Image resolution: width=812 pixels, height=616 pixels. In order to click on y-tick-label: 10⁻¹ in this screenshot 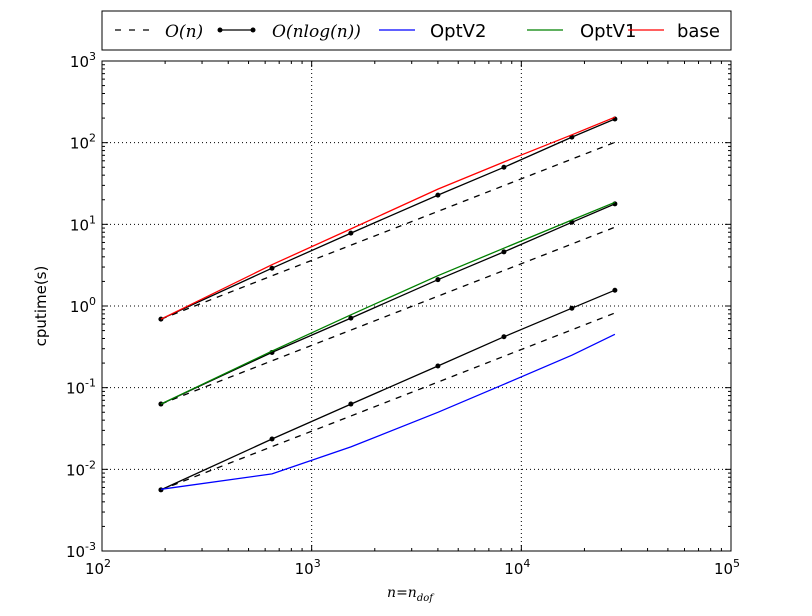, I will do `click(81, 387)`.